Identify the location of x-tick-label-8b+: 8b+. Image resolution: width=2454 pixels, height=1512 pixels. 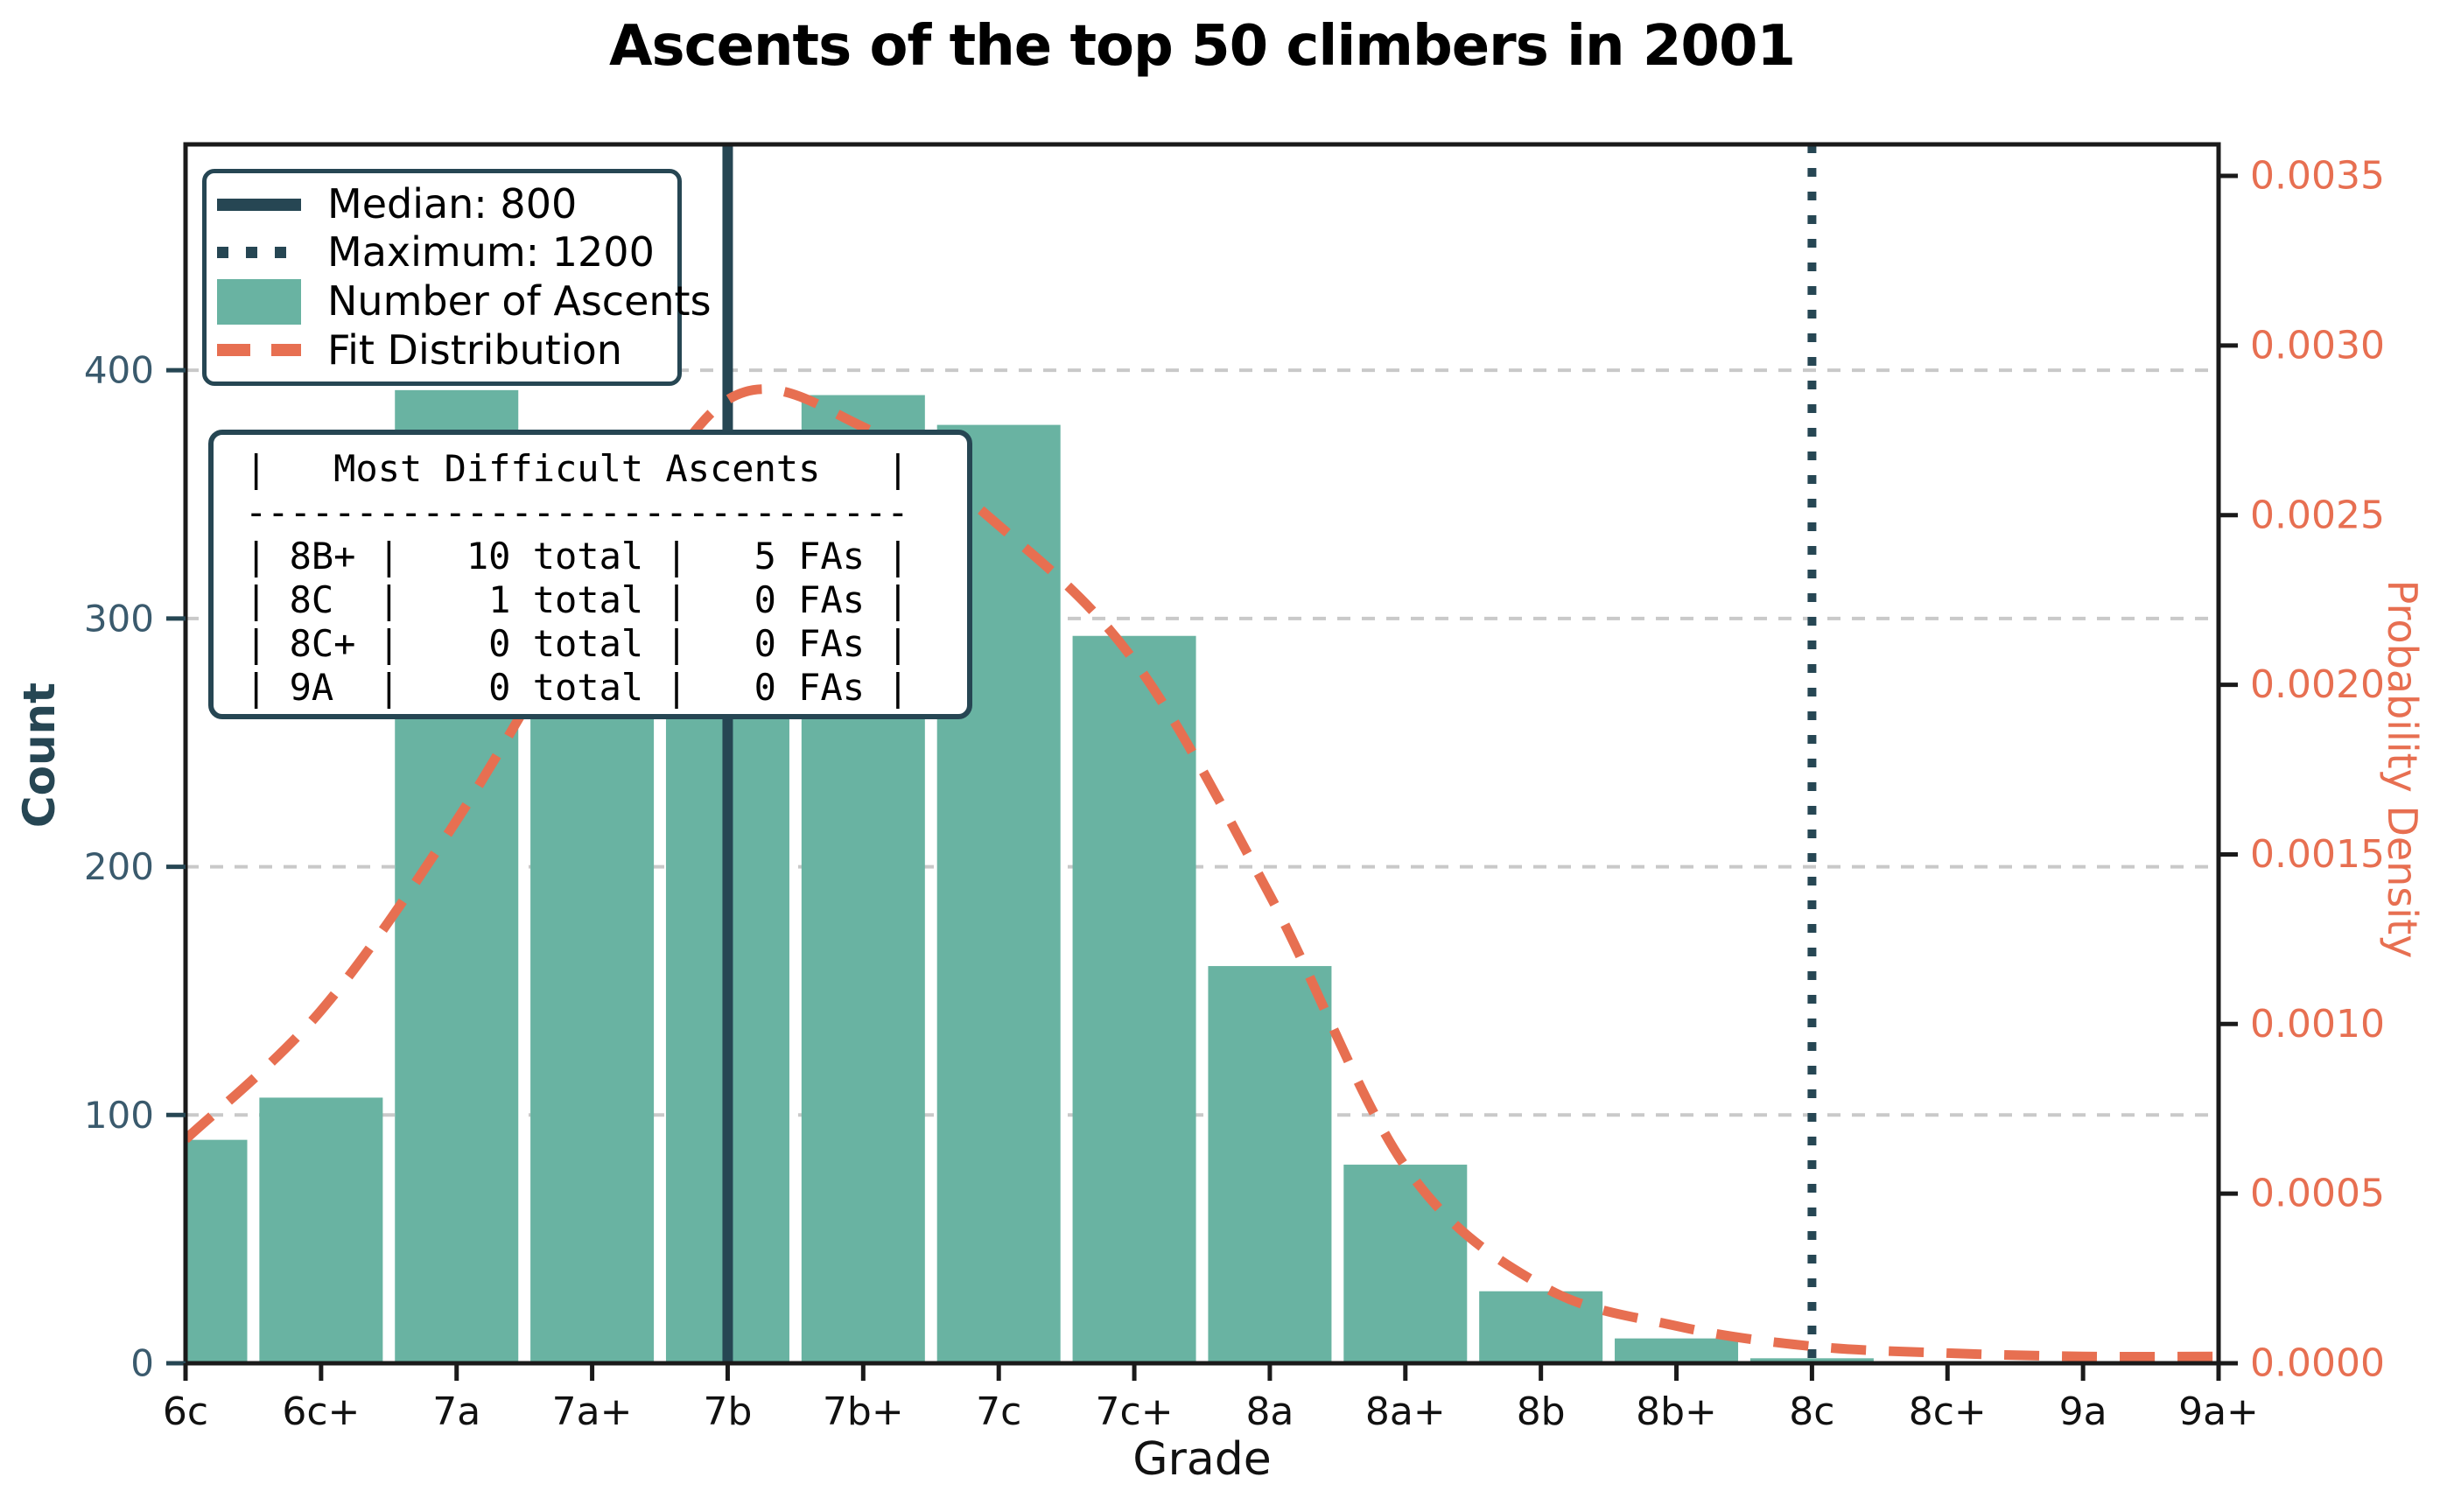
(1676, 1412).